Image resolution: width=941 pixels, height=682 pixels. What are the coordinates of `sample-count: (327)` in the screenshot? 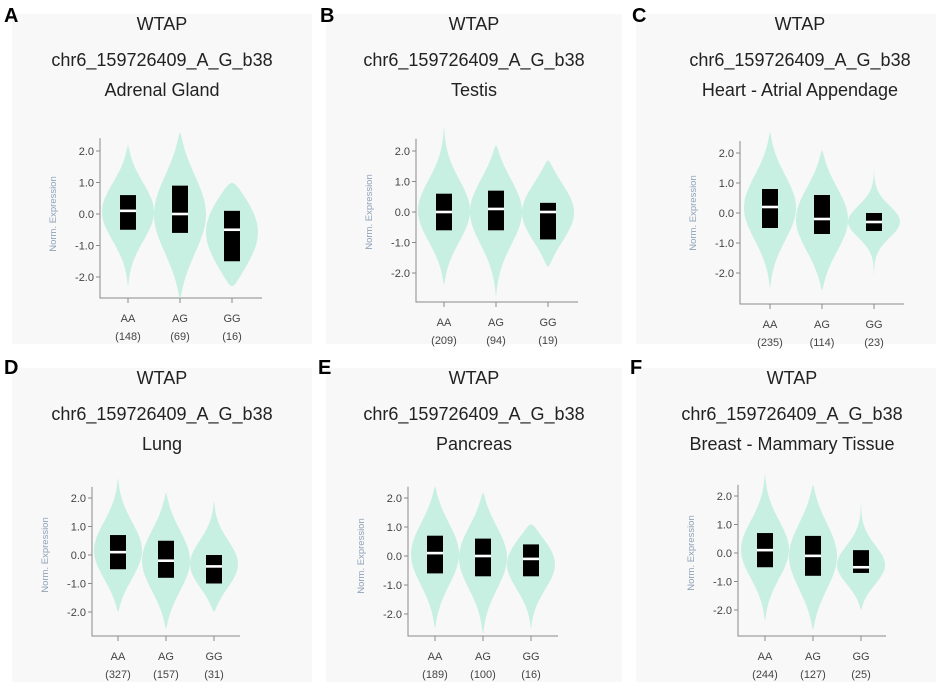 It's located at (118, 675).